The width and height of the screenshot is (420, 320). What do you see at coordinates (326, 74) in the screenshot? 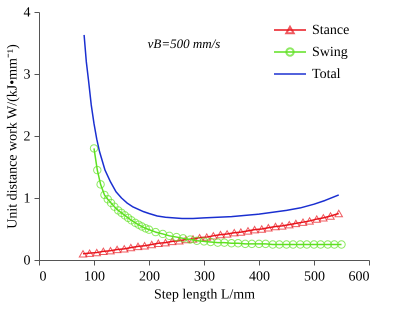
I see `legend-label: Total` at bounding box center [326, 74].